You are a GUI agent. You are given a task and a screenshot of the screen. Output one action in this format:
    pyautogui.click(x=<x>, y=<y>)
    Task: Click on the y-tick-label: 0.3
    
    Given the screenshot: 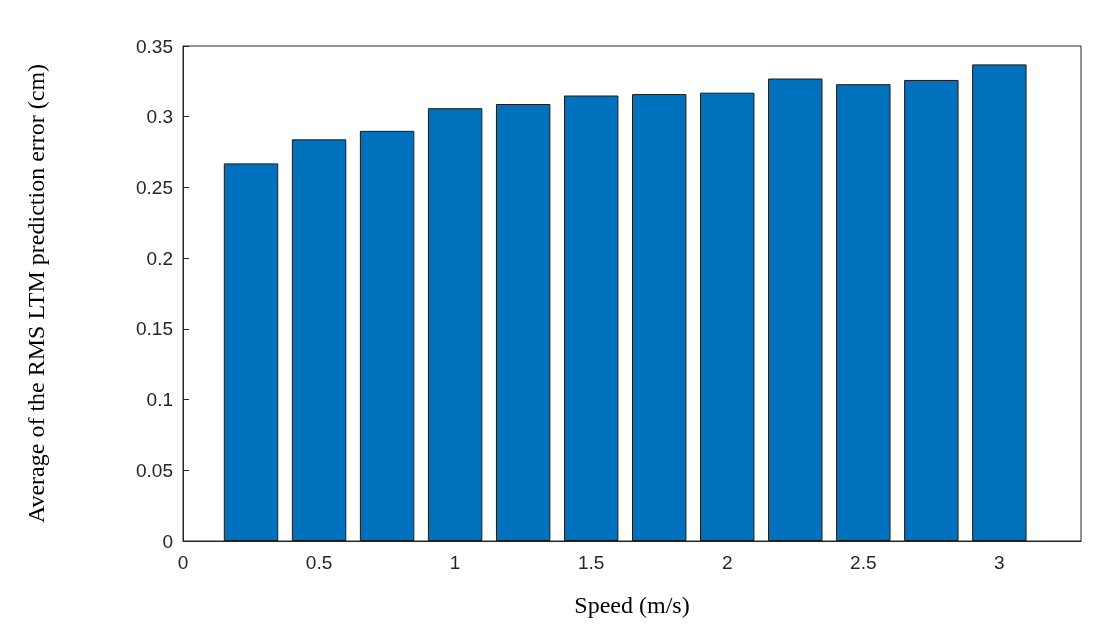 What is the action you would take?
    pyautogui.click(x=159, y=117)
    